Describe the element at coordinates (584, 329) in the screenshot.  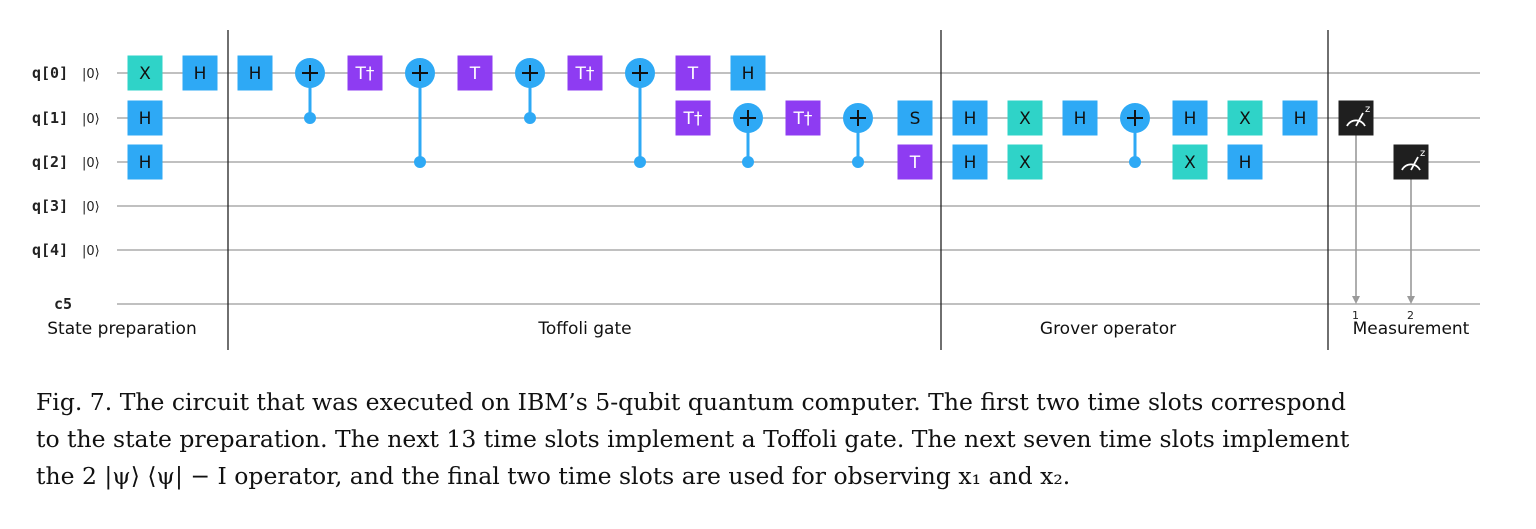
I see `section-label-1: Toffoli gate` at that location.